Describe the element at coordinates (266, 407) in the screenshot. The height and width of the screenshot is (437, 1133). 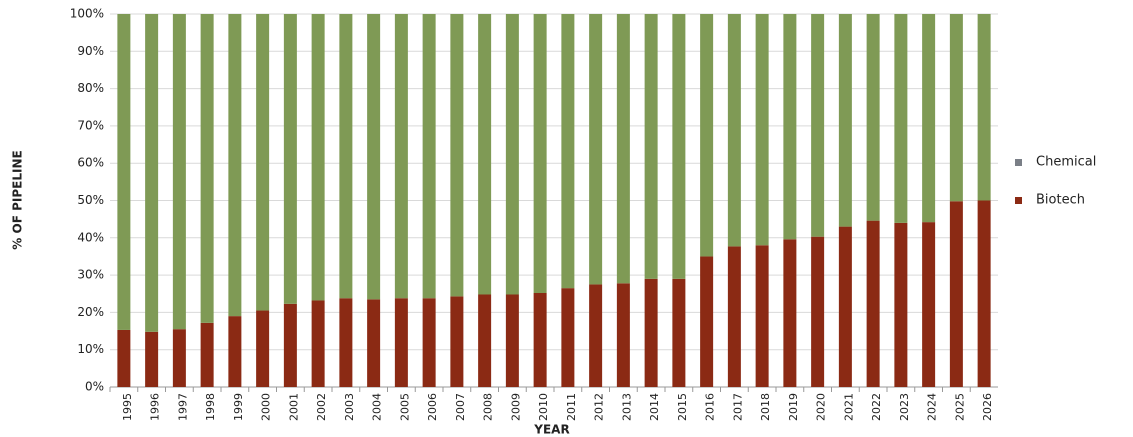
I see `x-tick-label: 2000` at that location.